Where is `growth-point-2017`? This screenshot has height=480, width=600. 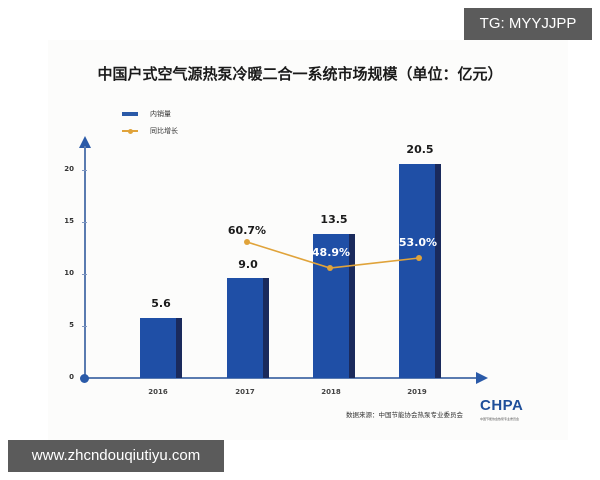 growth-point-2017 is located at coordinates (247, 242).